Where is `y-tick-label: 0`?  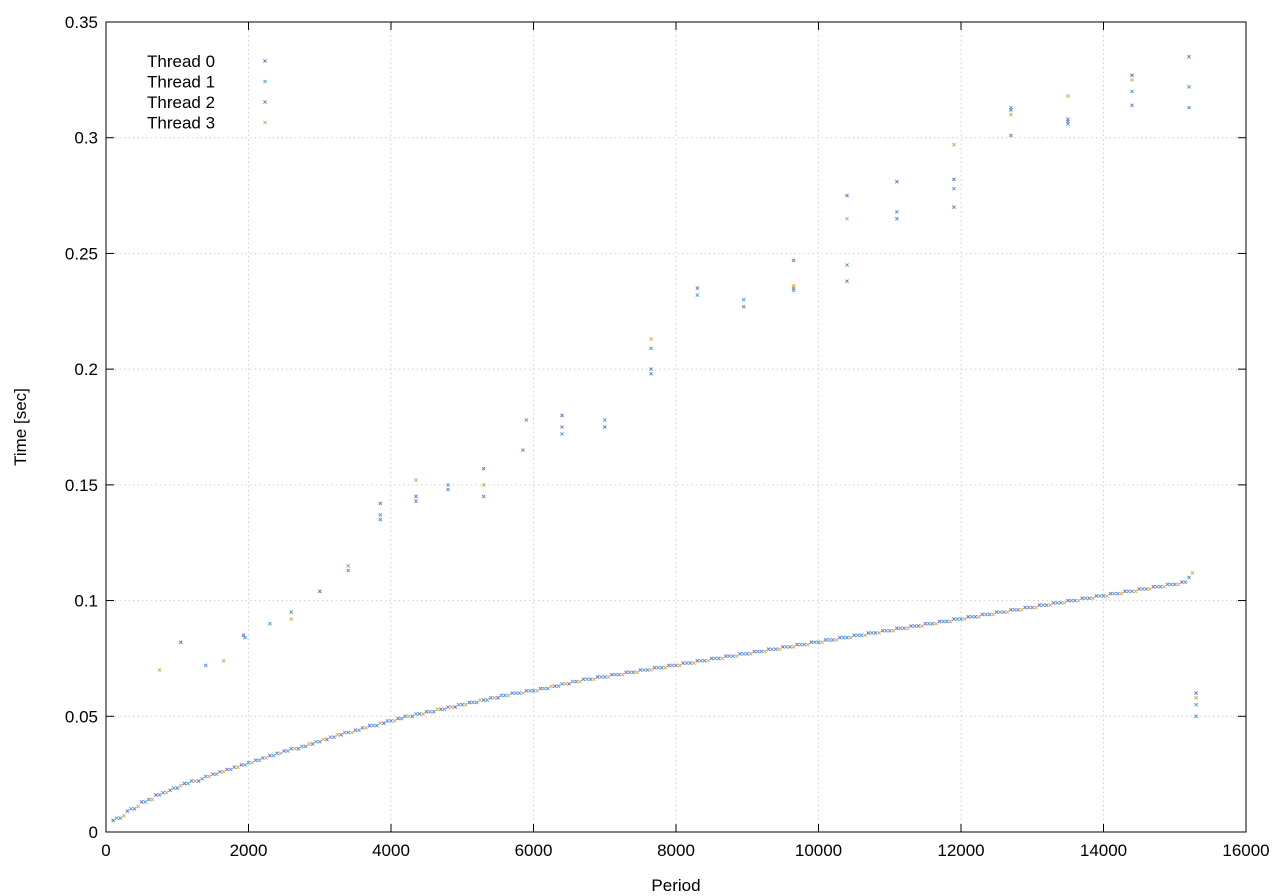
y-tick-label: 0 is located at coordinates (93, 832).